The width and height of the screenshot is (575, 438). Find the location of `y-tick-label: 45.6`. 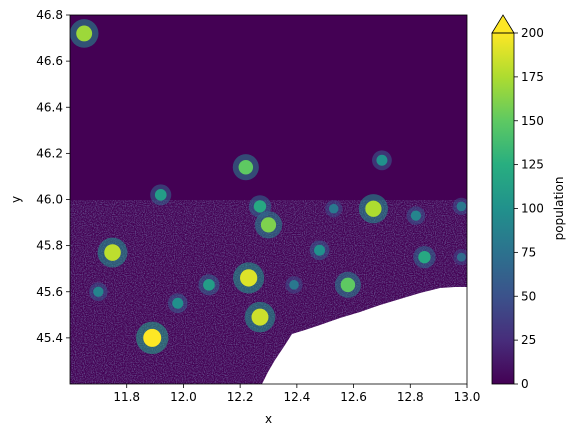

y-tick-label: 45.6 is located at coordinates (49, 292).